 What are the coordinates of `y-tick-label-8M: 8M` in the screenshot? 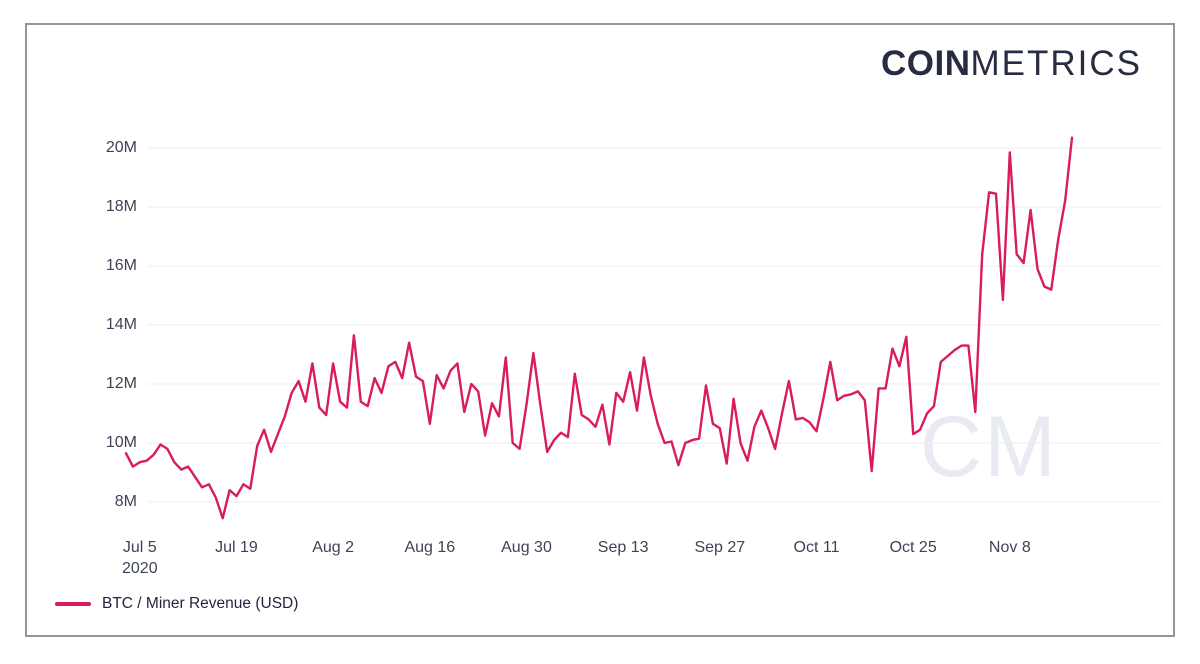 It's located at (125, 501).